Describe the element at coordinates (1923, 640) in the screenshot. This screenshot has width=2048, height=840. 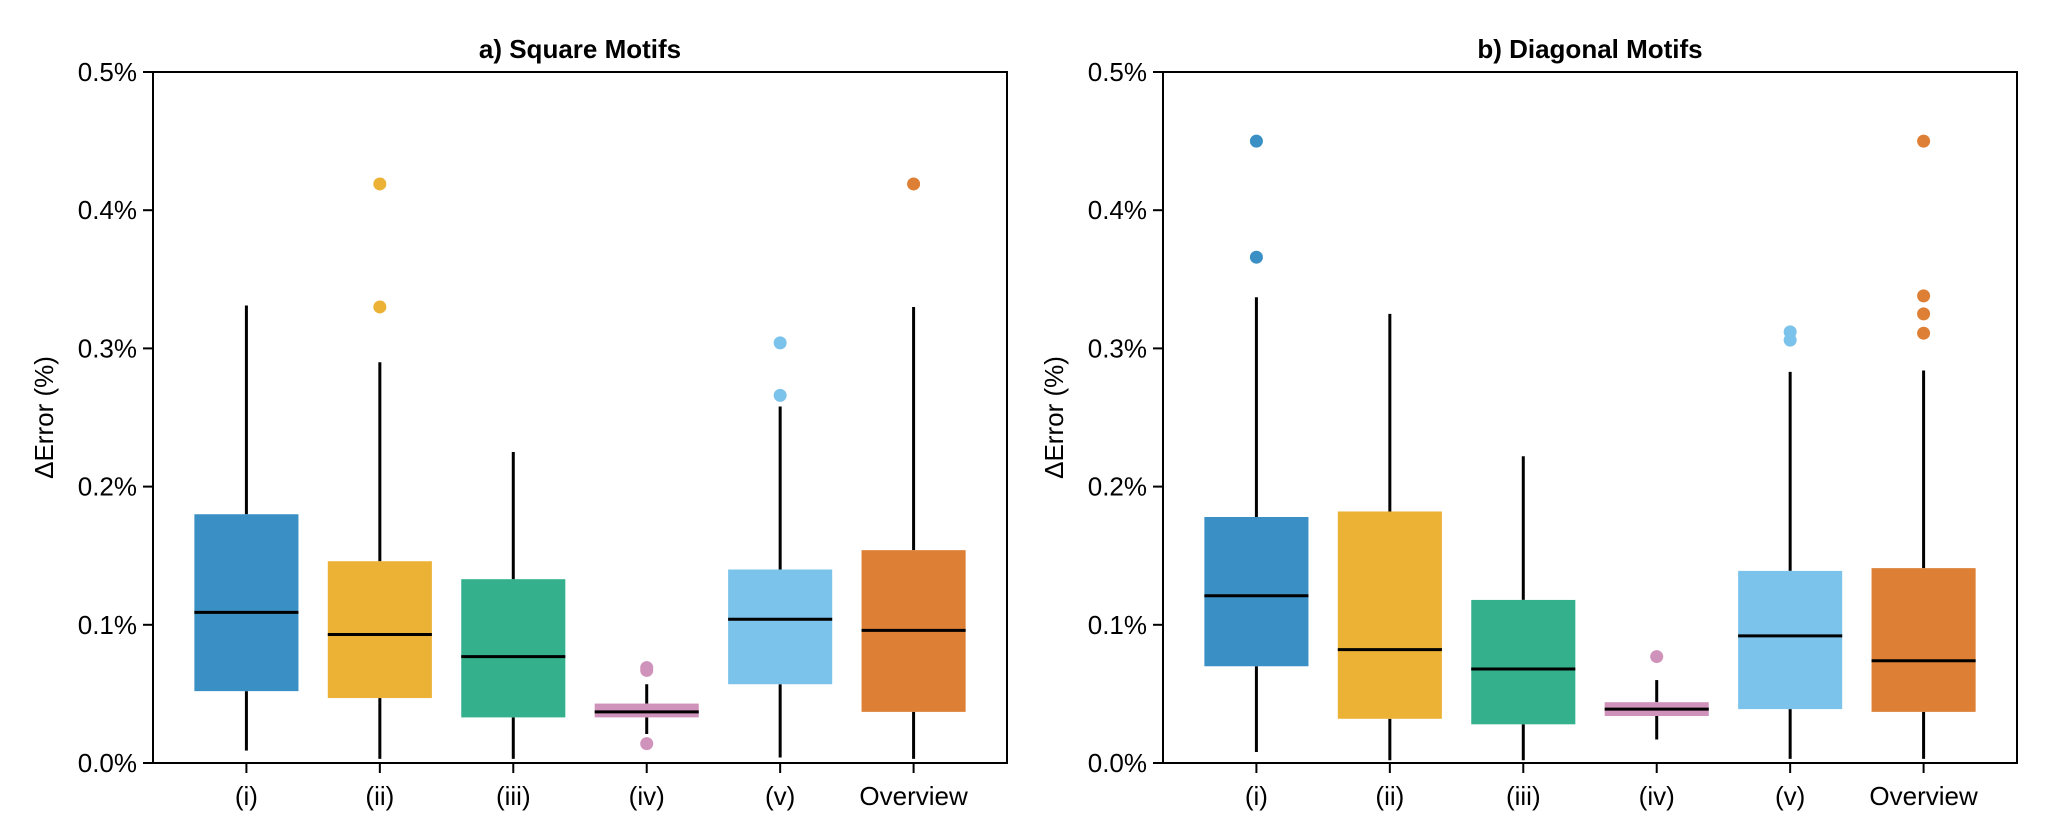
I see `box-overview` at that location.